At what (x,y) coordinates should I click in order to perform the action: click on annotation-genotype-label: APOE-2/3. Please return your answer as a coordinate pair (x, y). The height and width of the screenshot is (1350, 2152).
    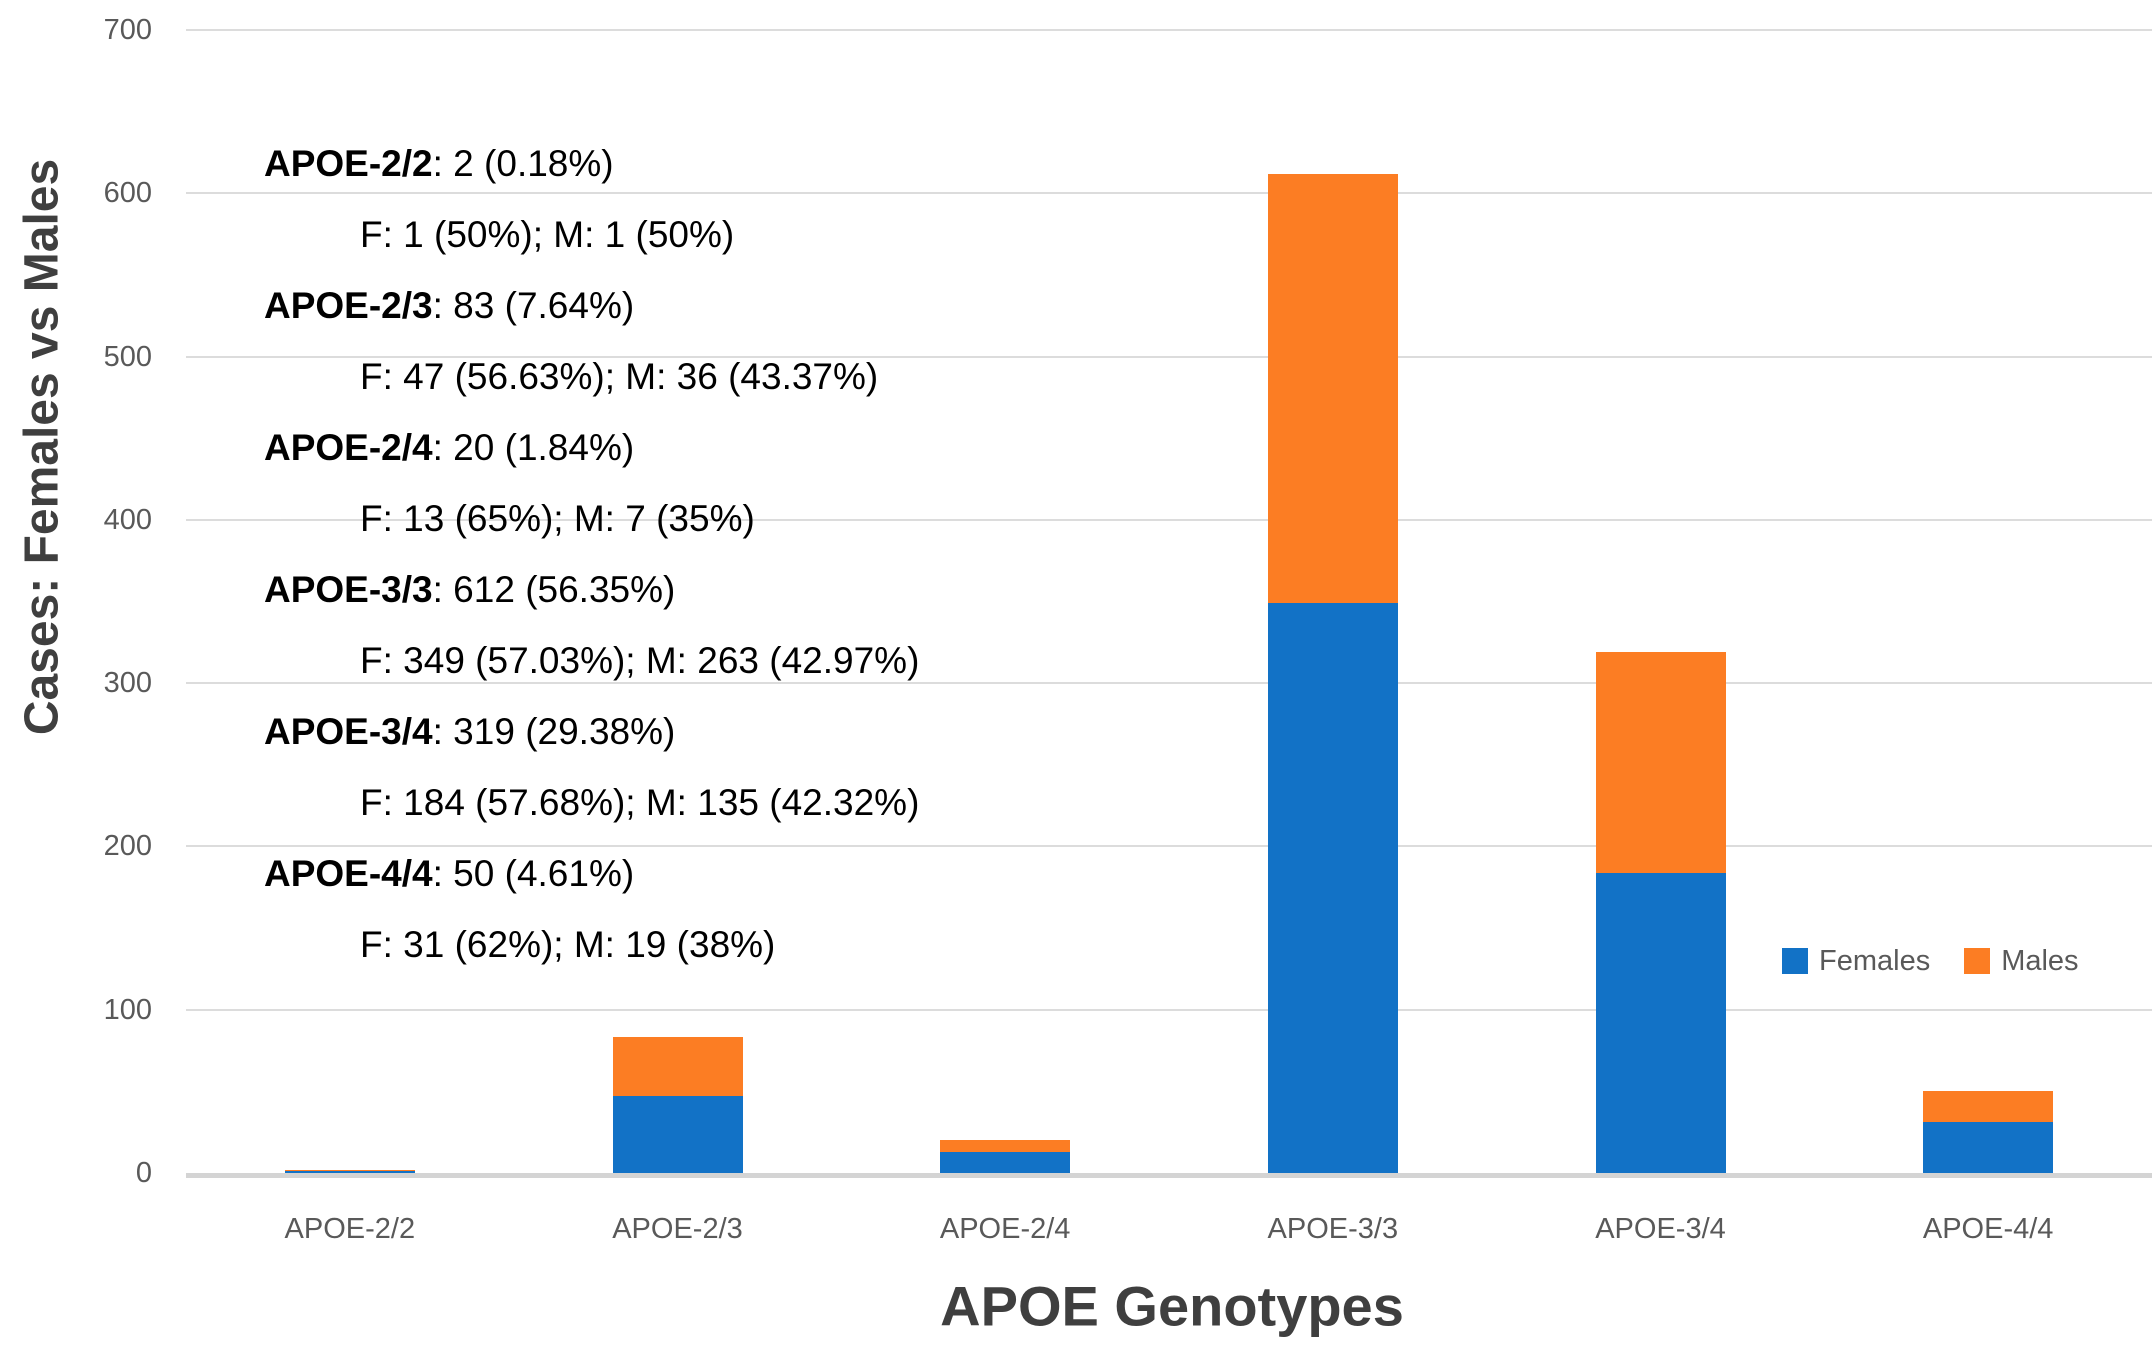
    Looking at the image, I should click on (348, 305).